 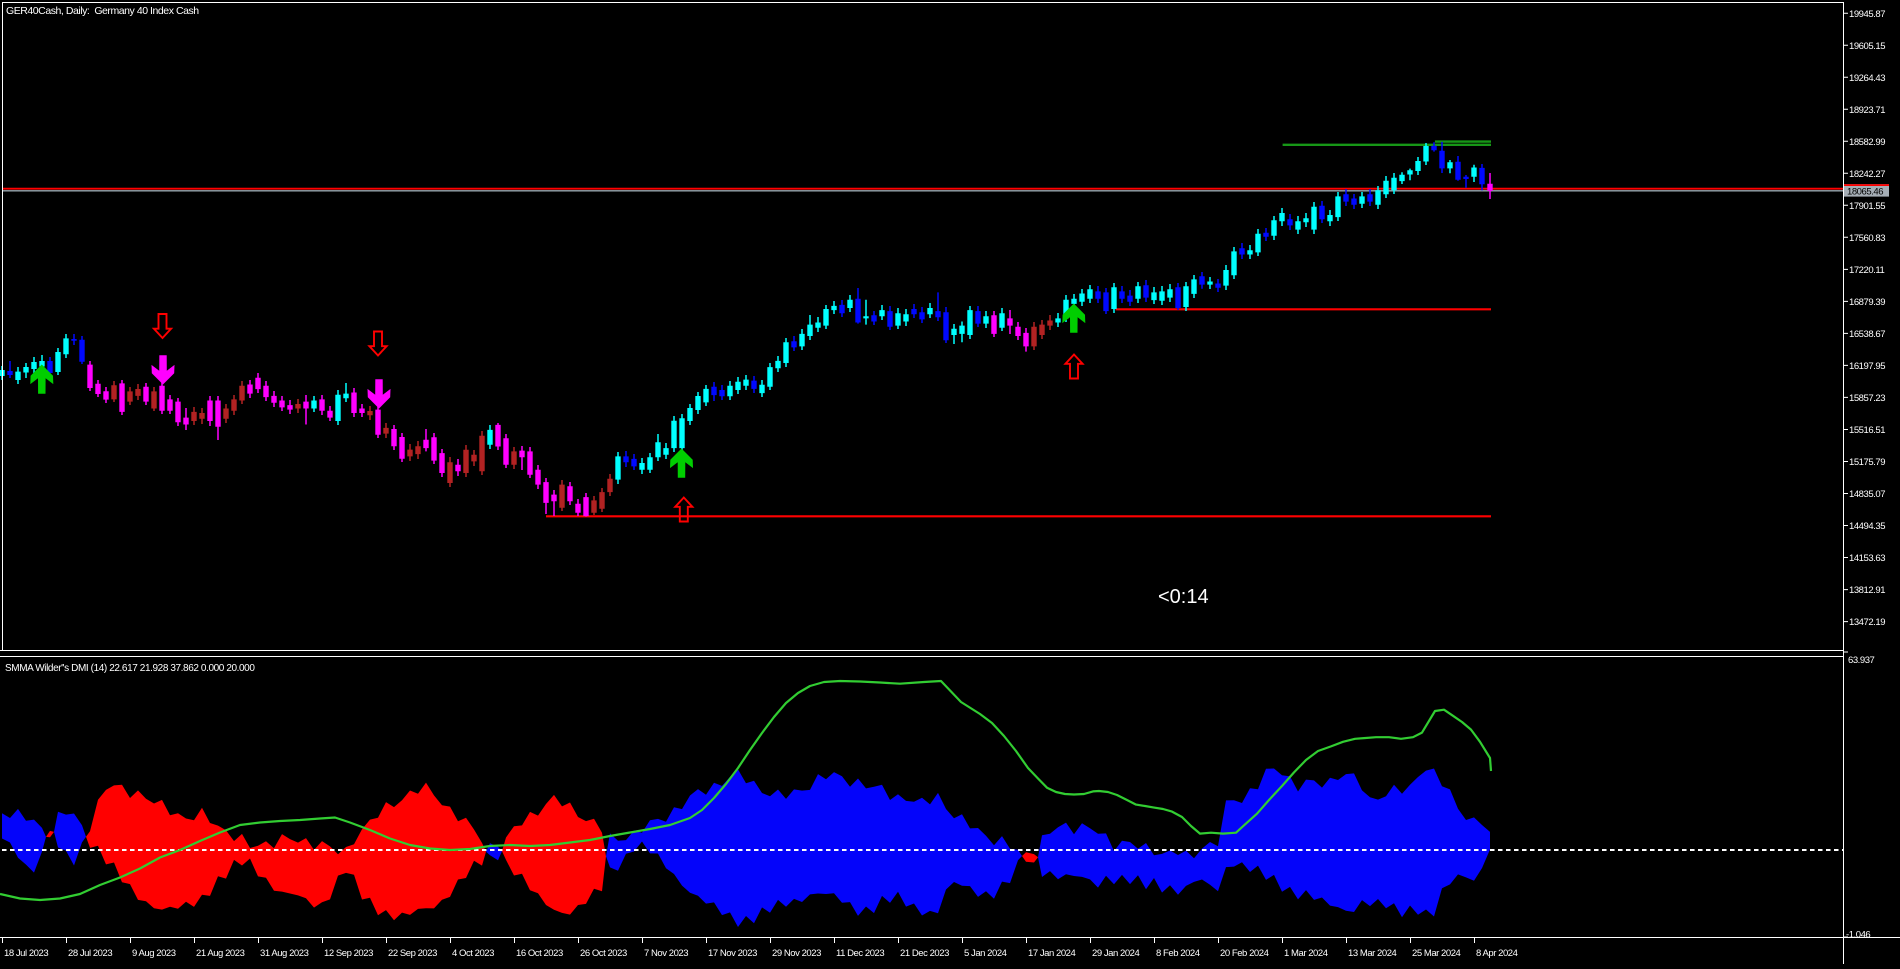 What do you see at coordinates (985, 953) in the screenshot?
I see `svg-text: 5 Jan 2024` at bounding box center [985, 953].